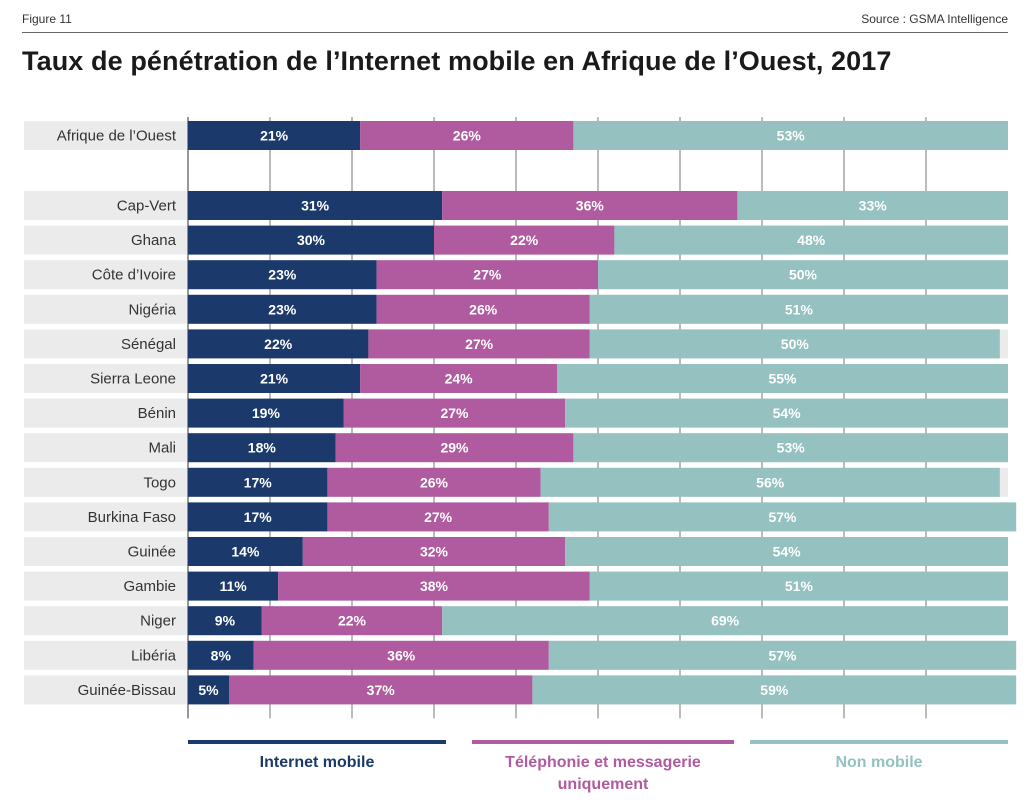 The width and height of the screenshot is (1034, 803). I want to click on category-label-afrique-de-l-ouest: Afrique de l’Ouest, so click(117, 136).